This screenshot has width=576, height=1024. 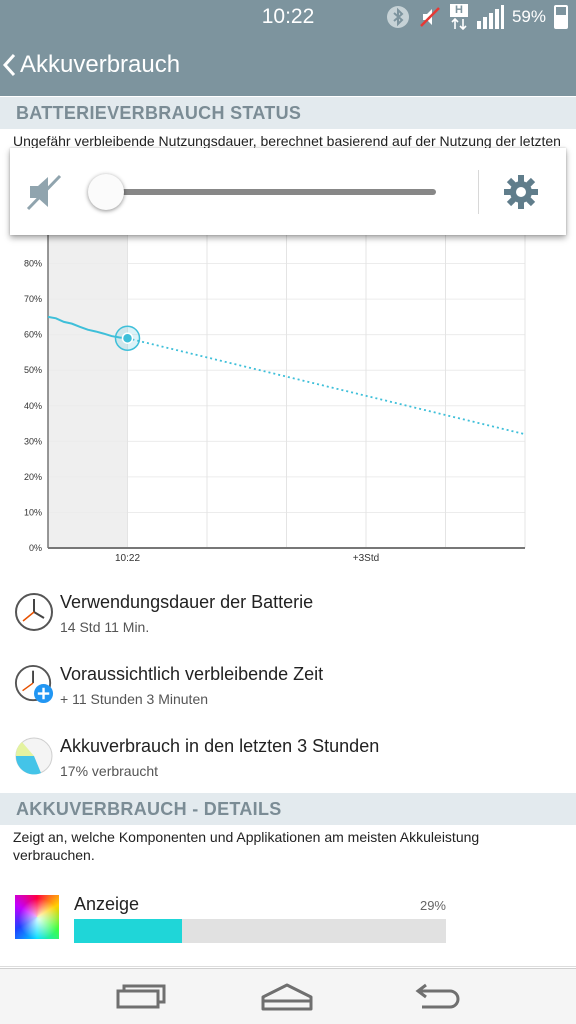 I want to click on chevron-left-icon, so click(x=10, y=65).